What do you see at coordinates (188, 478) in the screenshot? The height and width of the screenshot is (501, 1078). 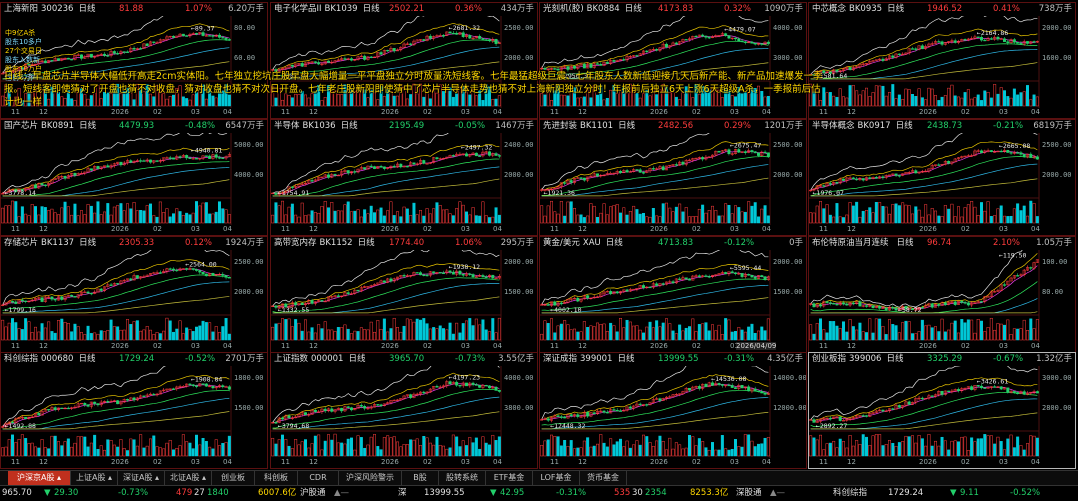 I see `tab-4: 北证A股 ▴` at bounding box center [188, 478].